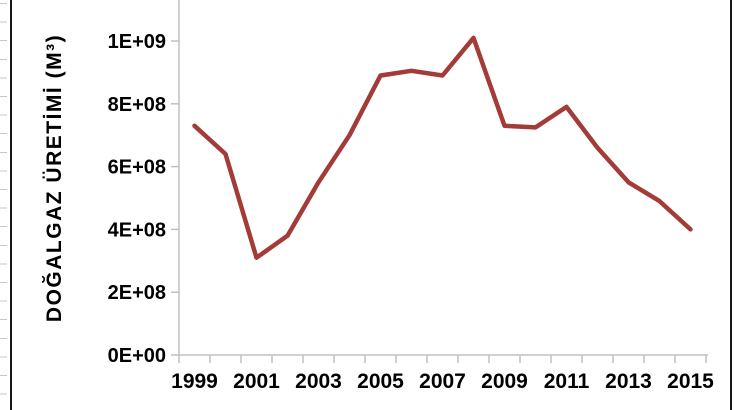 Image resolution: width=746 pixels, height=410 pixels. I want to click on x-tick-label: 1999, so click(194, 381).